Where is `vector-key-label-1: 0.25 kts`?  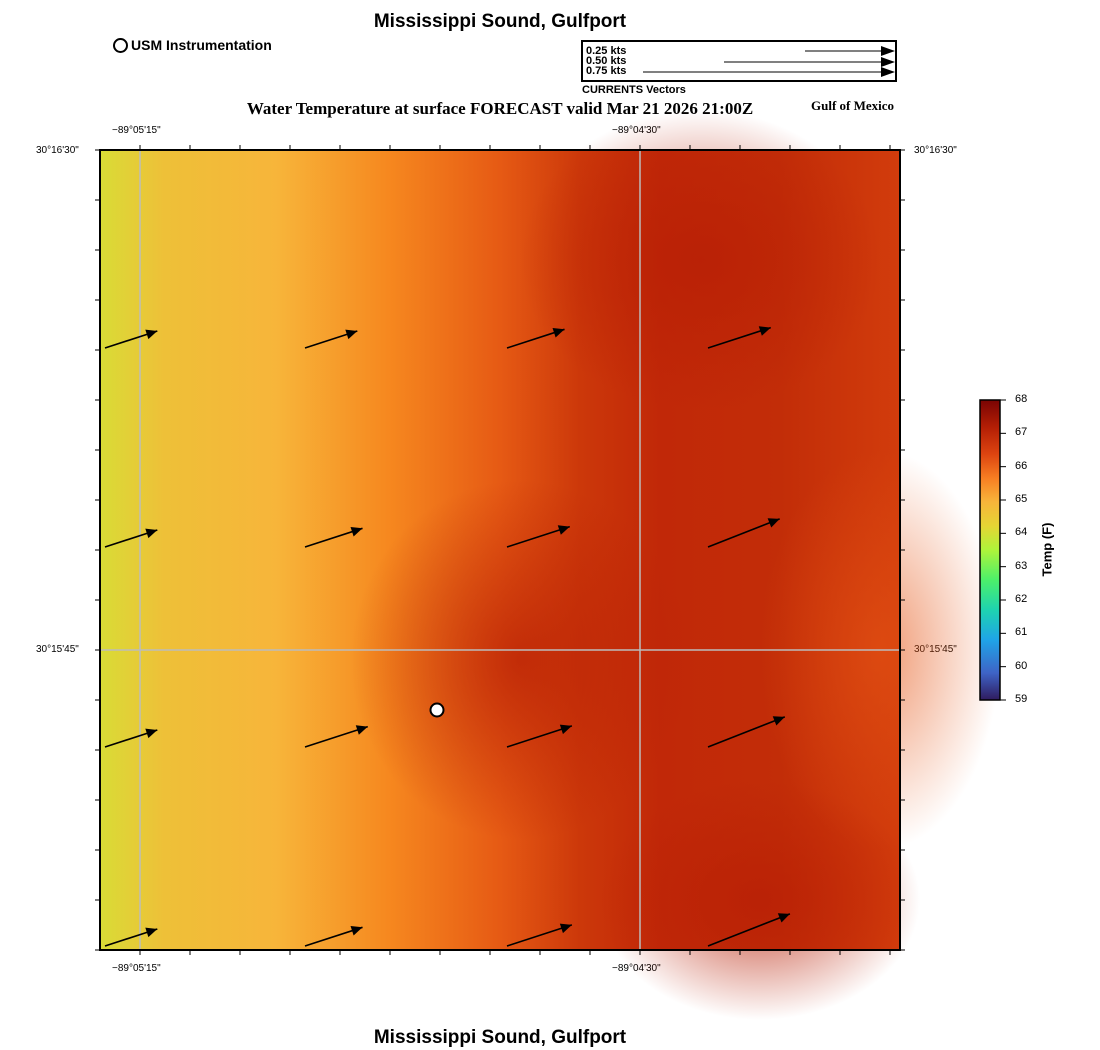
vector-key-label-1: 0.25 kts is located at coordinates (606, 51).